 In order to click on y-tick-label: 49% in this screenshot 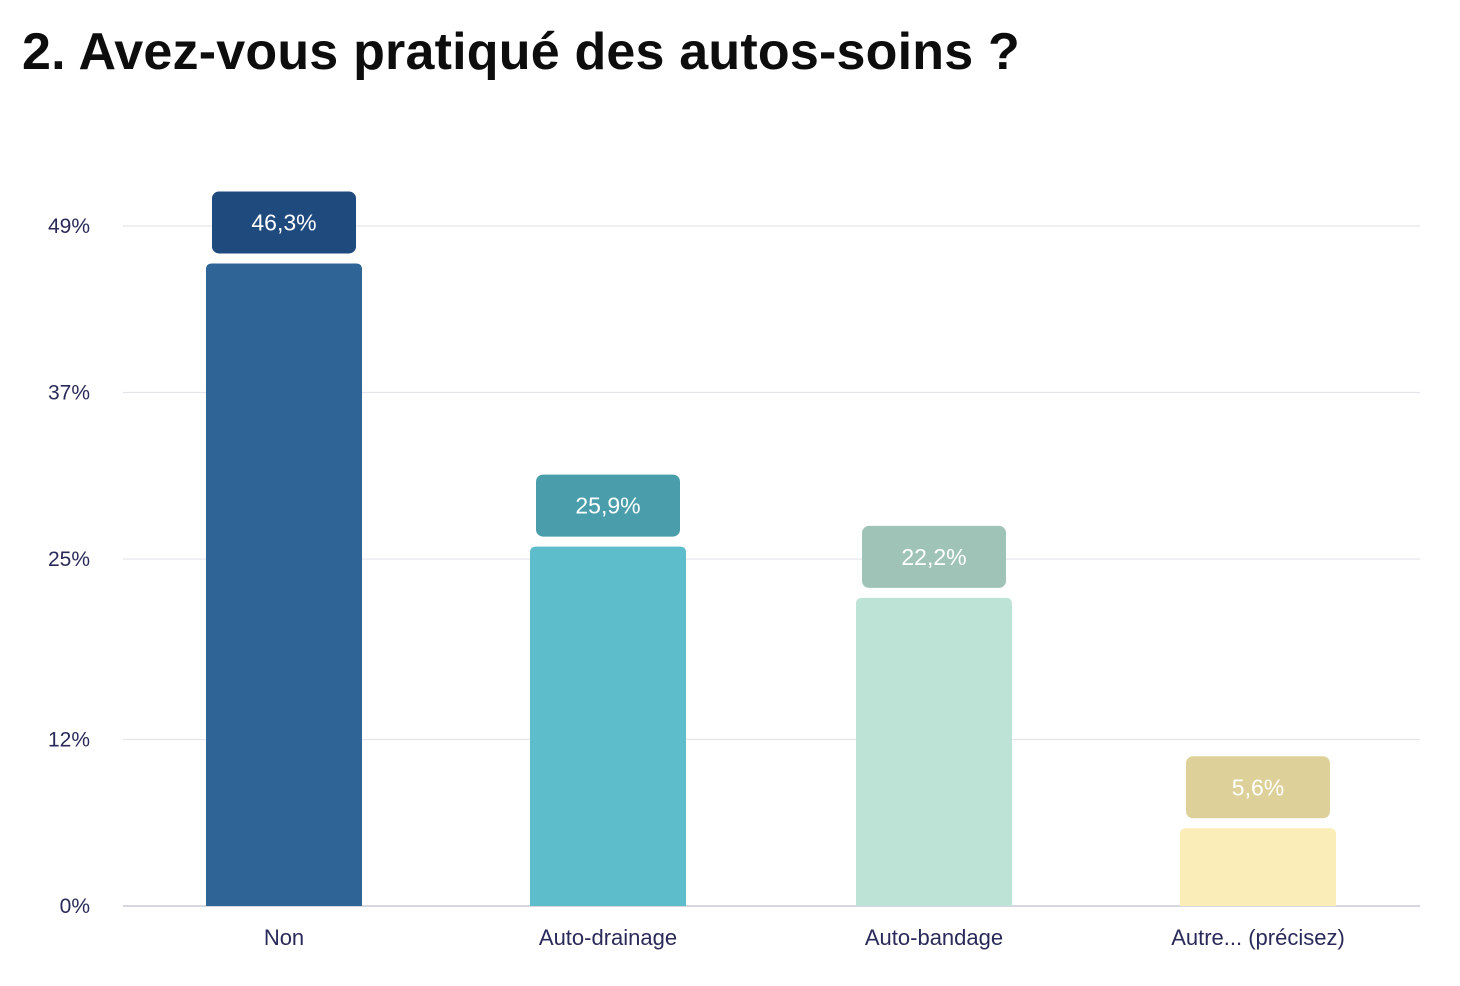, I will do `click(69, 226)`.